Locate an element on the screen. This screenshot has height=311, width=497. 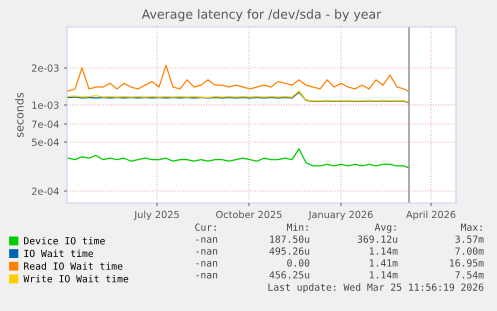
text: Min: is located at coordinates (297, 227).